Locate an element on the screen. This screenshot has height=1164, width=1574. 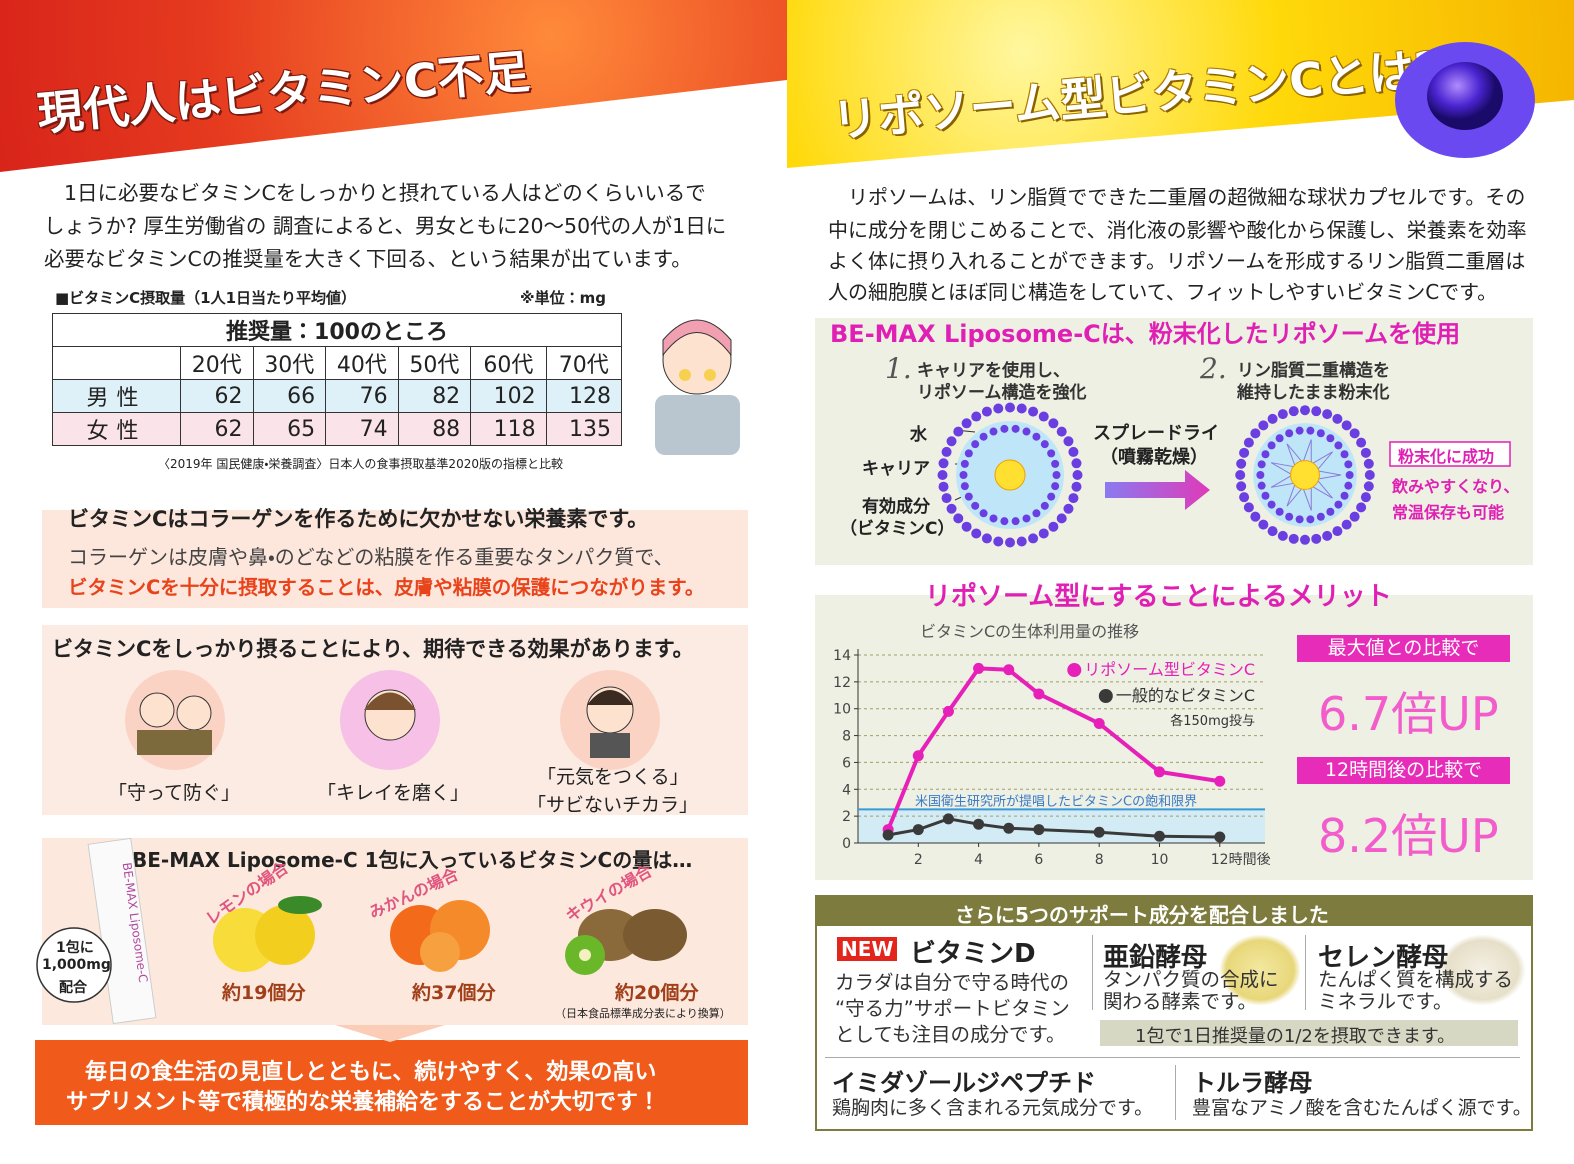
cell: 102 is located at coordinates (508, 396).